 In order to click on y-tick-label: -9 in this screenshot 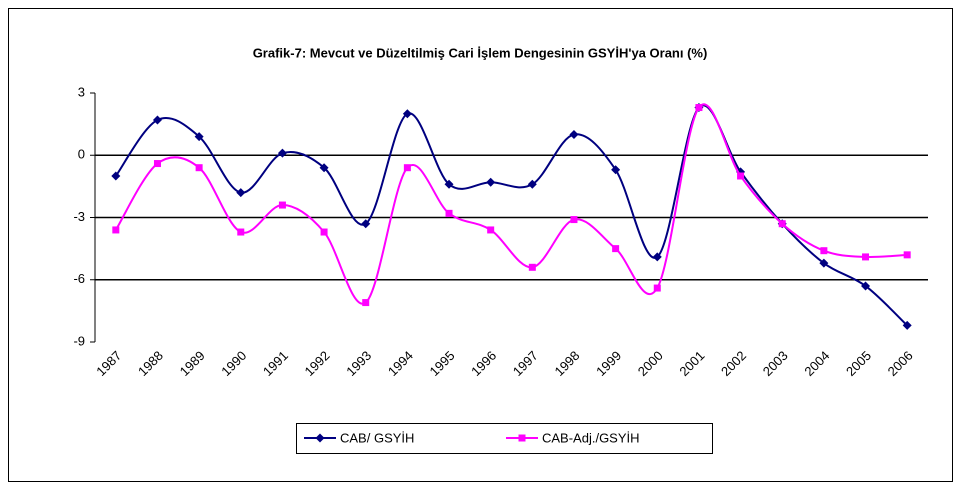, I will do `click(79, 340)`.